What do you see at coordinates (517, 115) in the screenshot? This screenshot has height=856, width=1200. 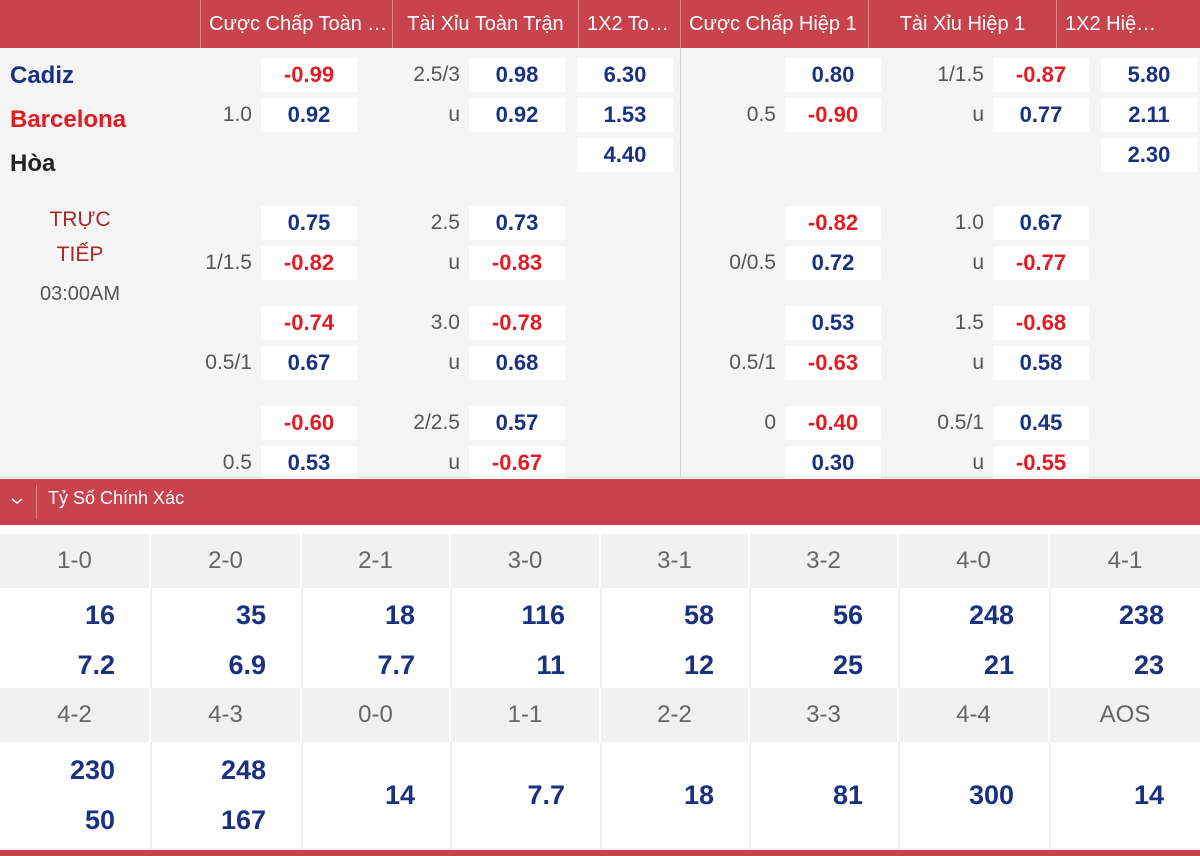 I see `ft-under-odds: 0.92` at bounding box center [517, 115].